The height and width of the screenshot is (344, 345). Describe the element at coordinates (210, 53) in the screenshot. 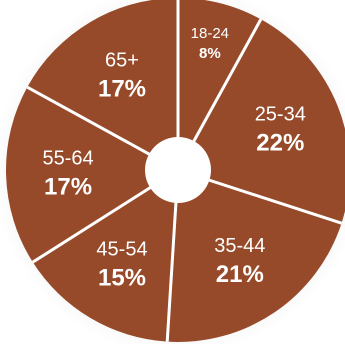

I see `slice-value-label: 8%` at that location.